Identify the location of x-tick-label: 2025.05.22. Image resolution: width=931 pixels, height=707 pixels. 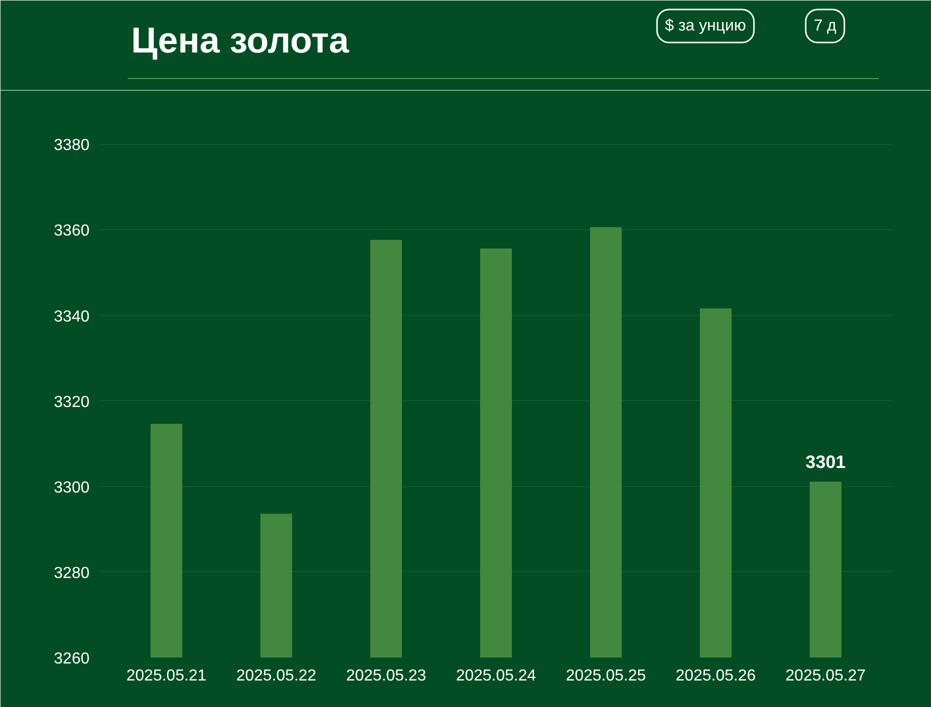
(276, 676).